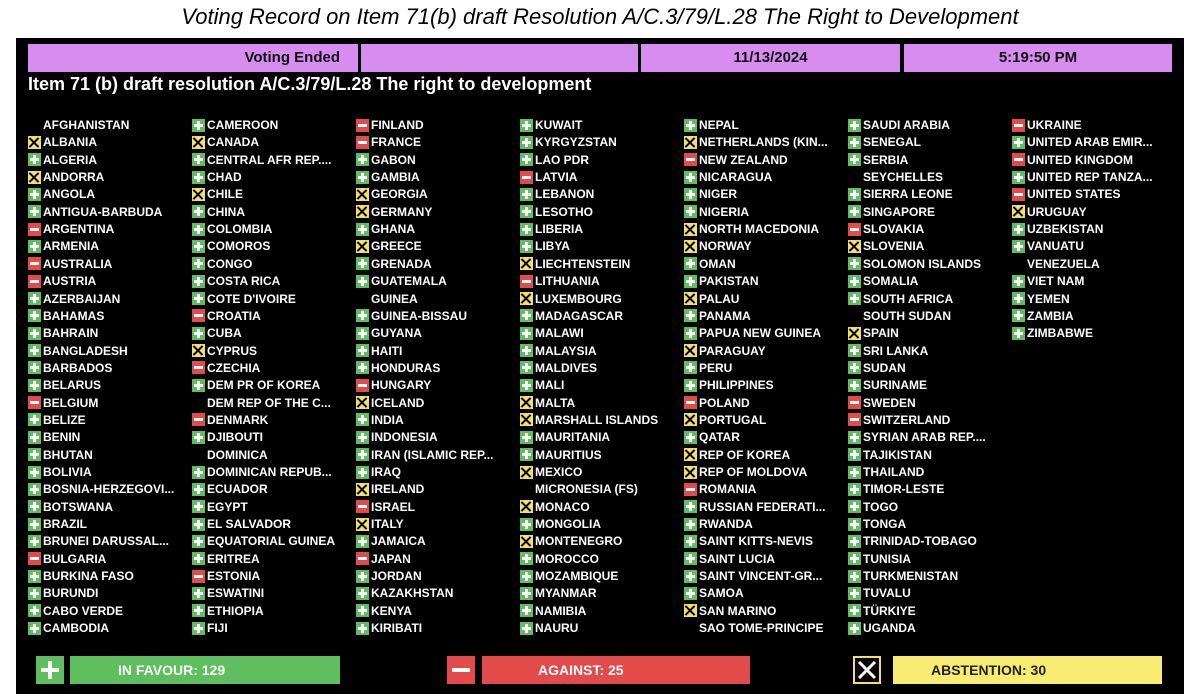  I want to click on country-name: HAITI, so click(387, 350).